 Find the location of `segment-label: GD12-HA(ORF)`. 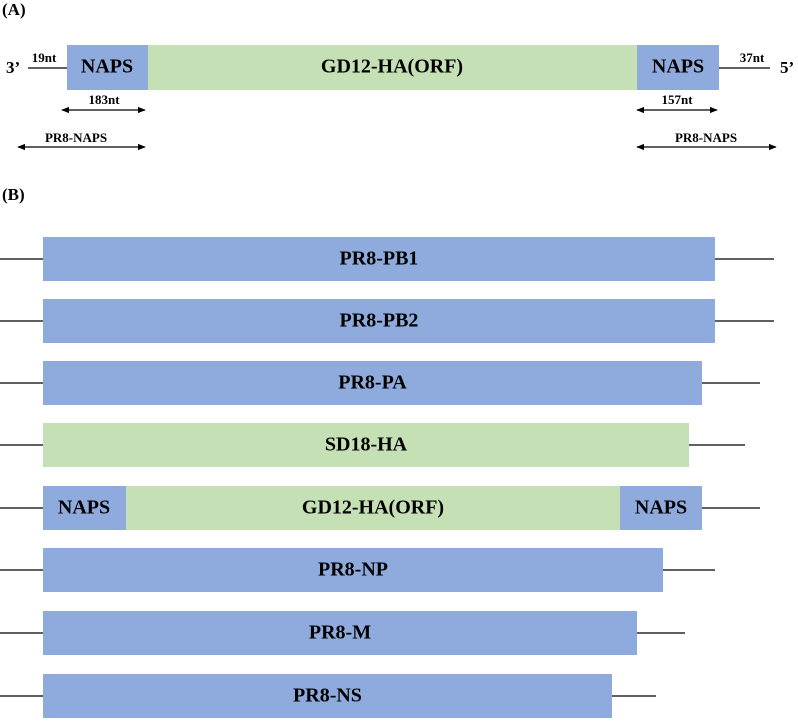

segment-label: GD12-HA(ORF) is located at coordinates (373, 508).